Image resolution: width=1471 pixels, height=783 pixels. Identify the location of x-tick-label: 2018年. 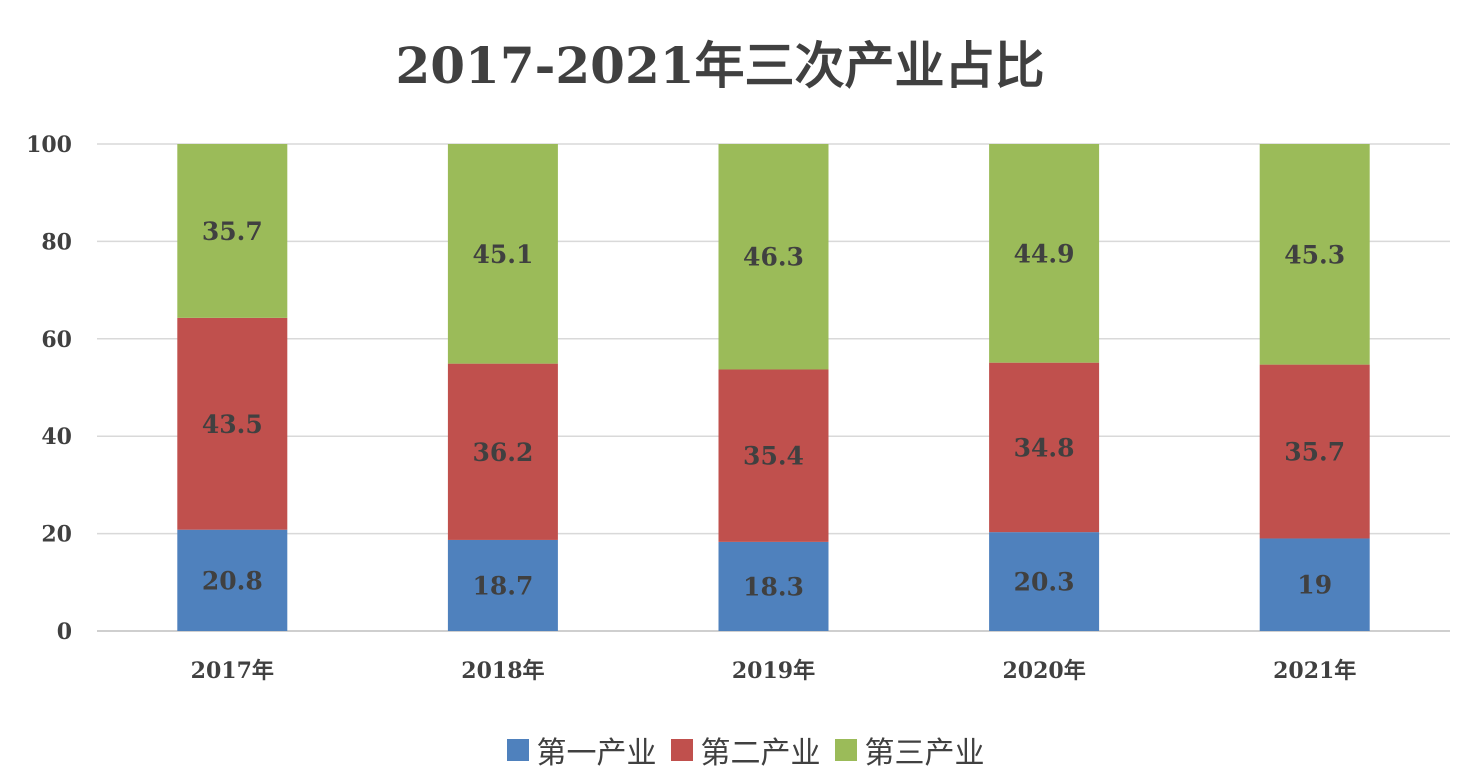
(502, 671).